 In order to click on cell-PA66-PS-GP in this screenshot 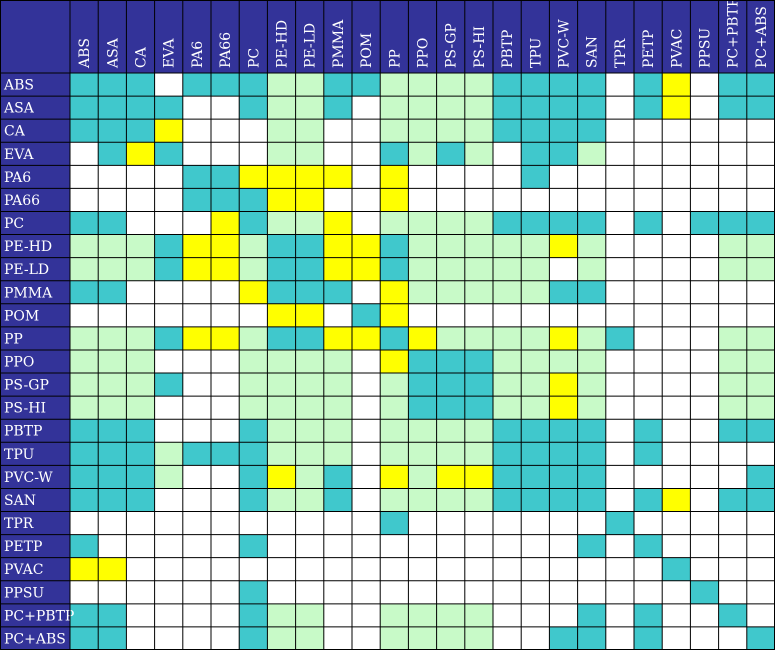, I will do `click(451, 200)`.